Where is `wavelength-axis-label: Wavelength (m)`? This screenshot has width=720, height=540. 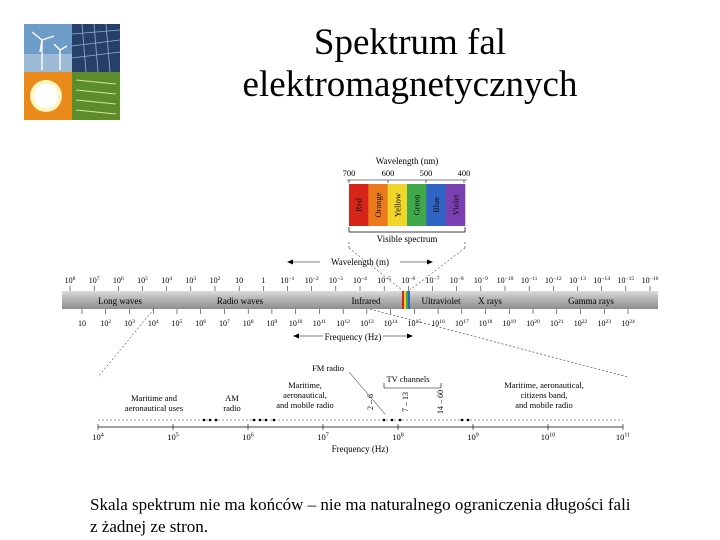
wavelength-axis-label: Wavelength (m) is located at coordinates (360, 262).